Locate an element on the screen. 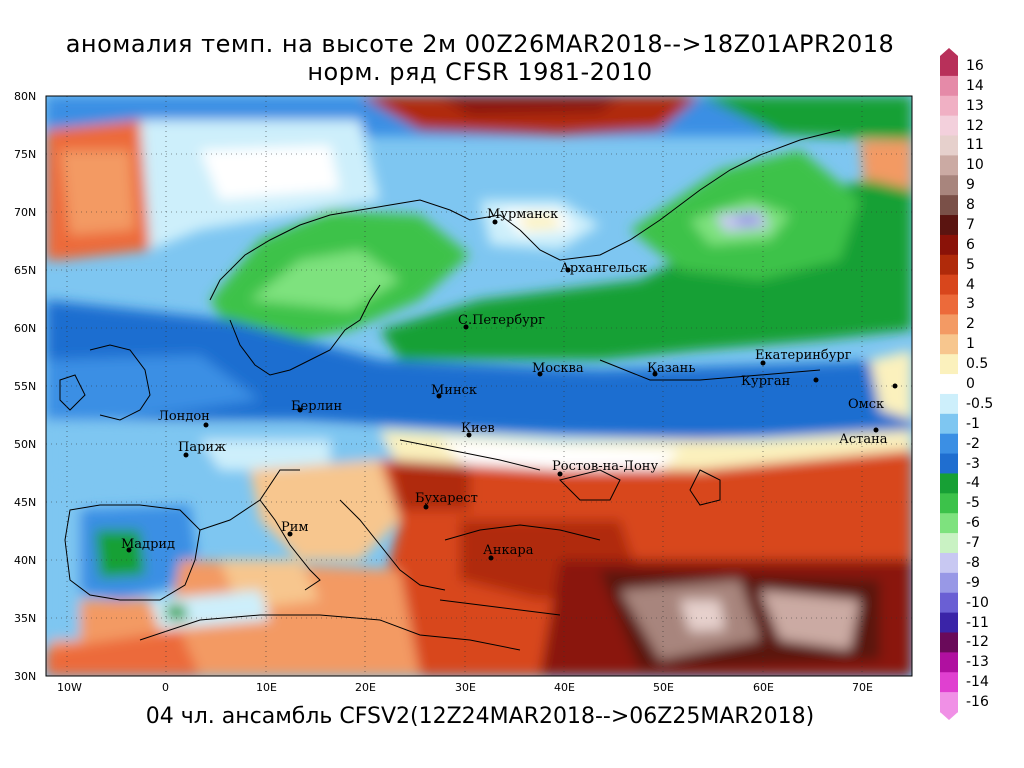 The width and height of the screenshot is (1024, 768). colorbar-label: 14 is located at coordinates (975, 85).